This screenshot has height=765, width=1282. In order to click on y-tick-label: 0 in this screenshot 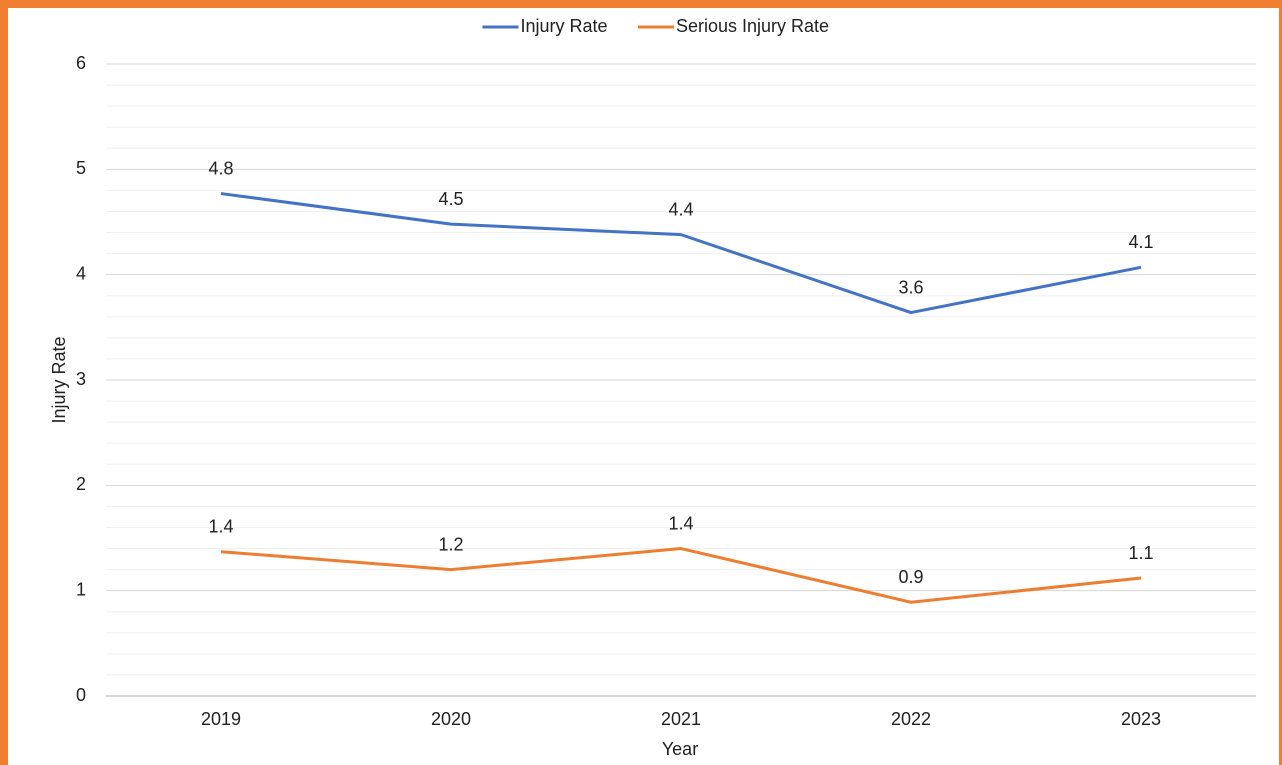, I will do `click(81, 695)`.